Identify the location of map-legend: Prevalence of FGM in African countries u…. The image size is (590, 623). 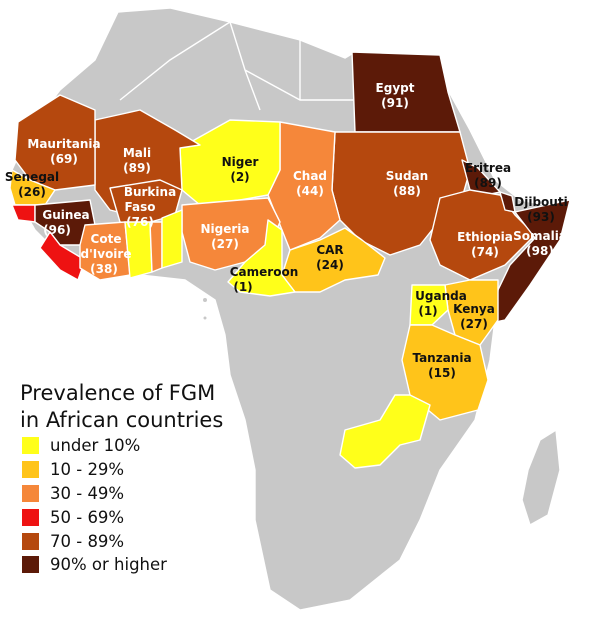
(150, 478).